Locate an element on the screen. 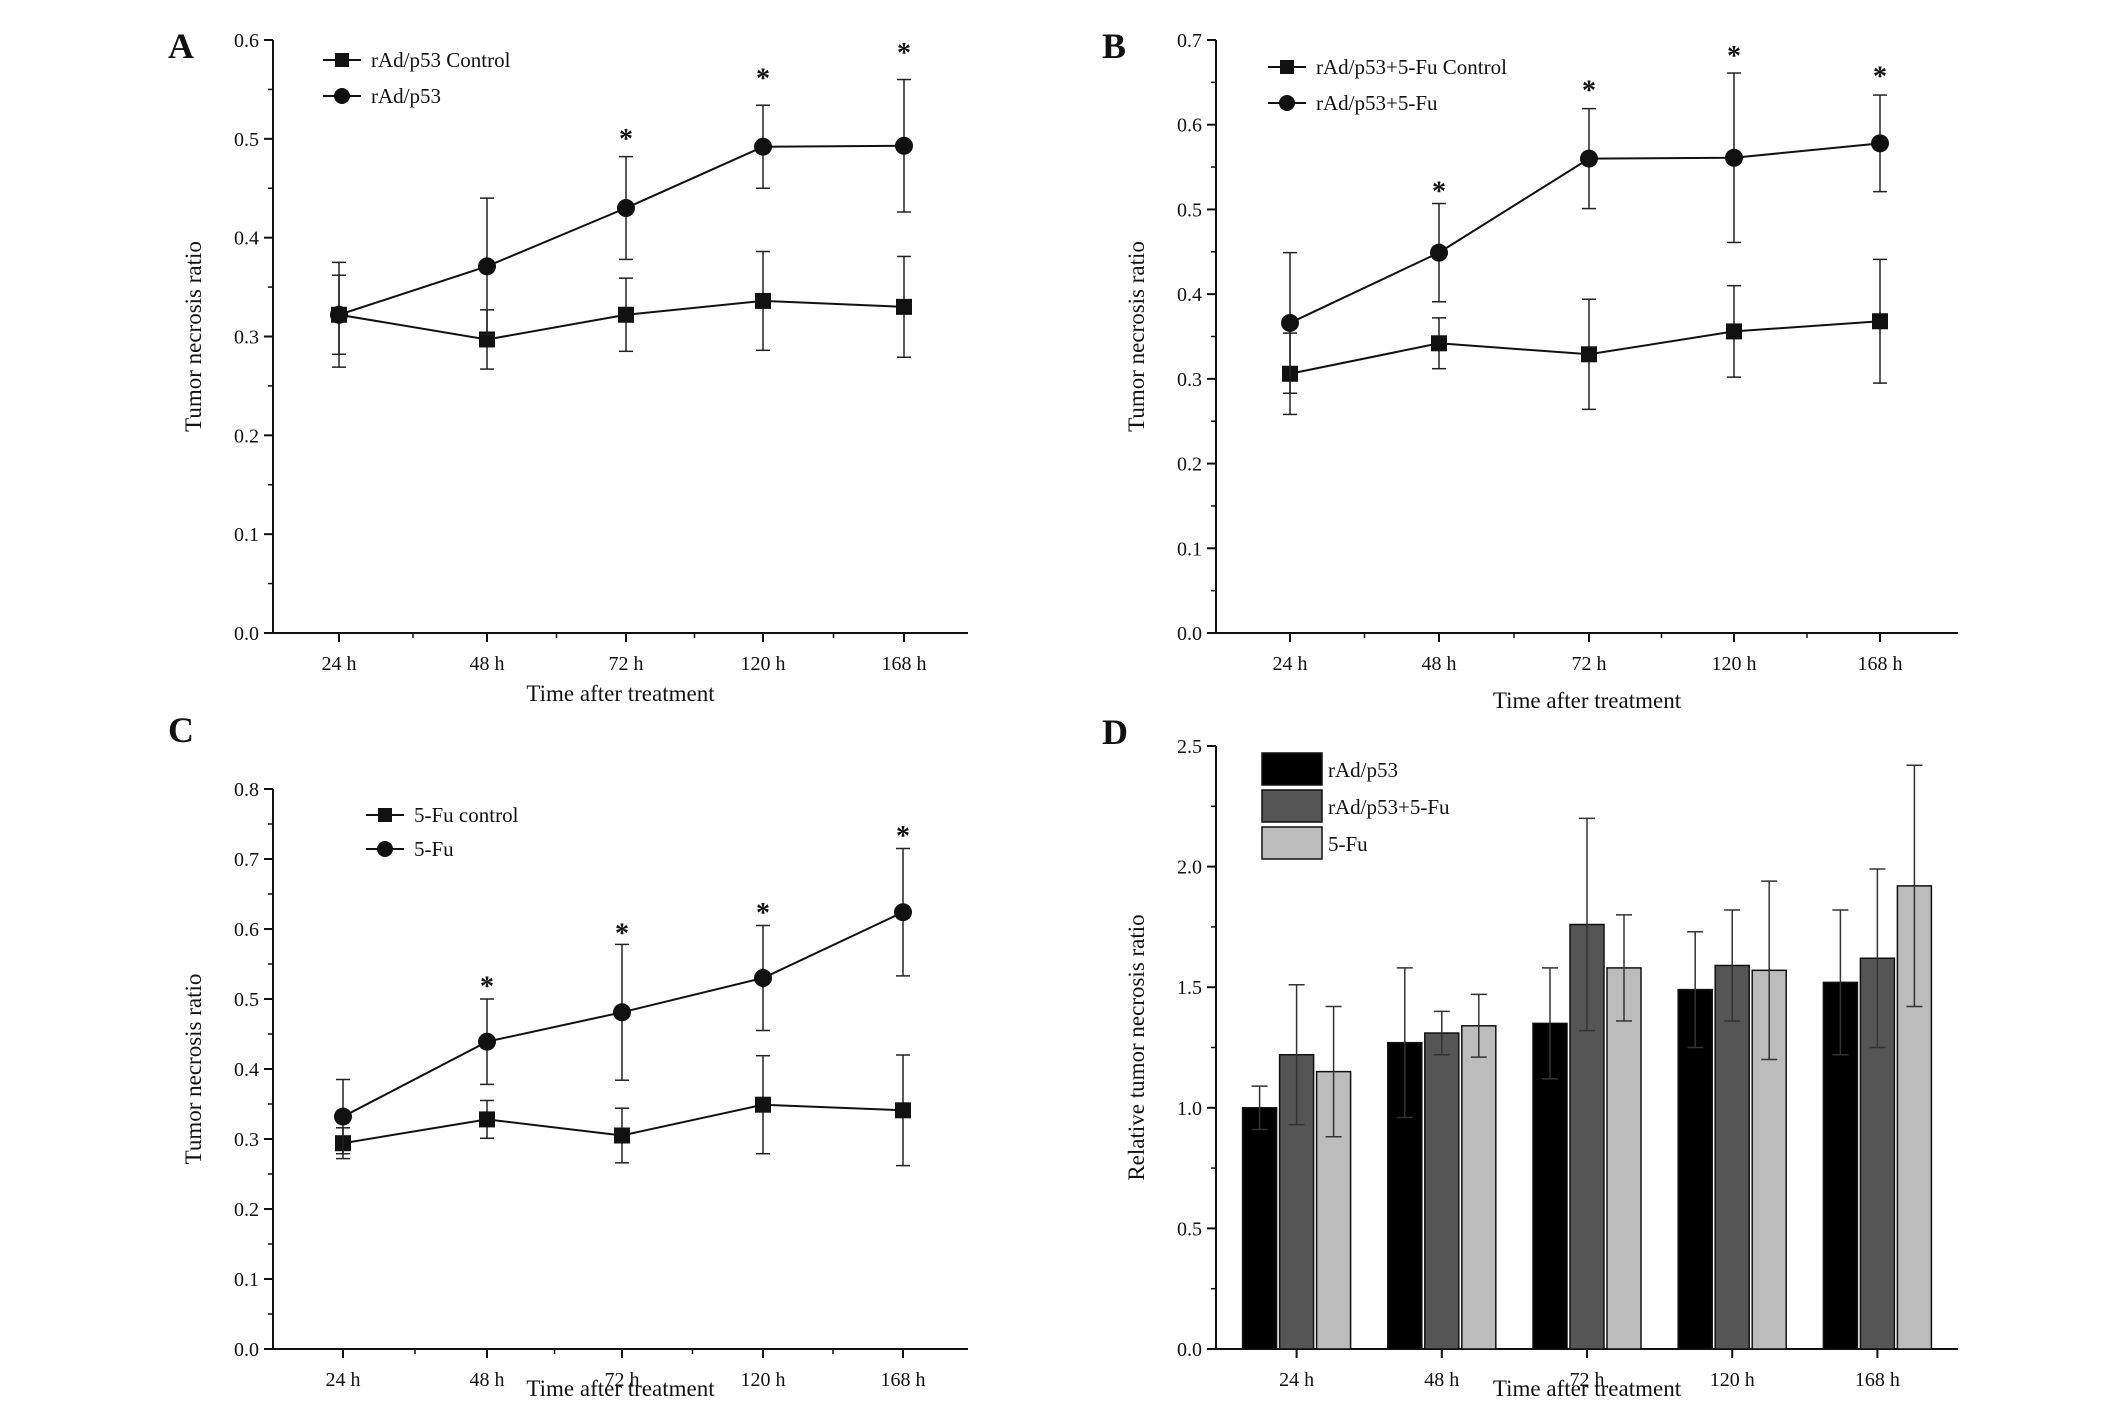 The image size is (2126, 1407). legend: rAd/p53 rAd/p53+5-Fu 5-Fu is located at coordinates (1355, 806).